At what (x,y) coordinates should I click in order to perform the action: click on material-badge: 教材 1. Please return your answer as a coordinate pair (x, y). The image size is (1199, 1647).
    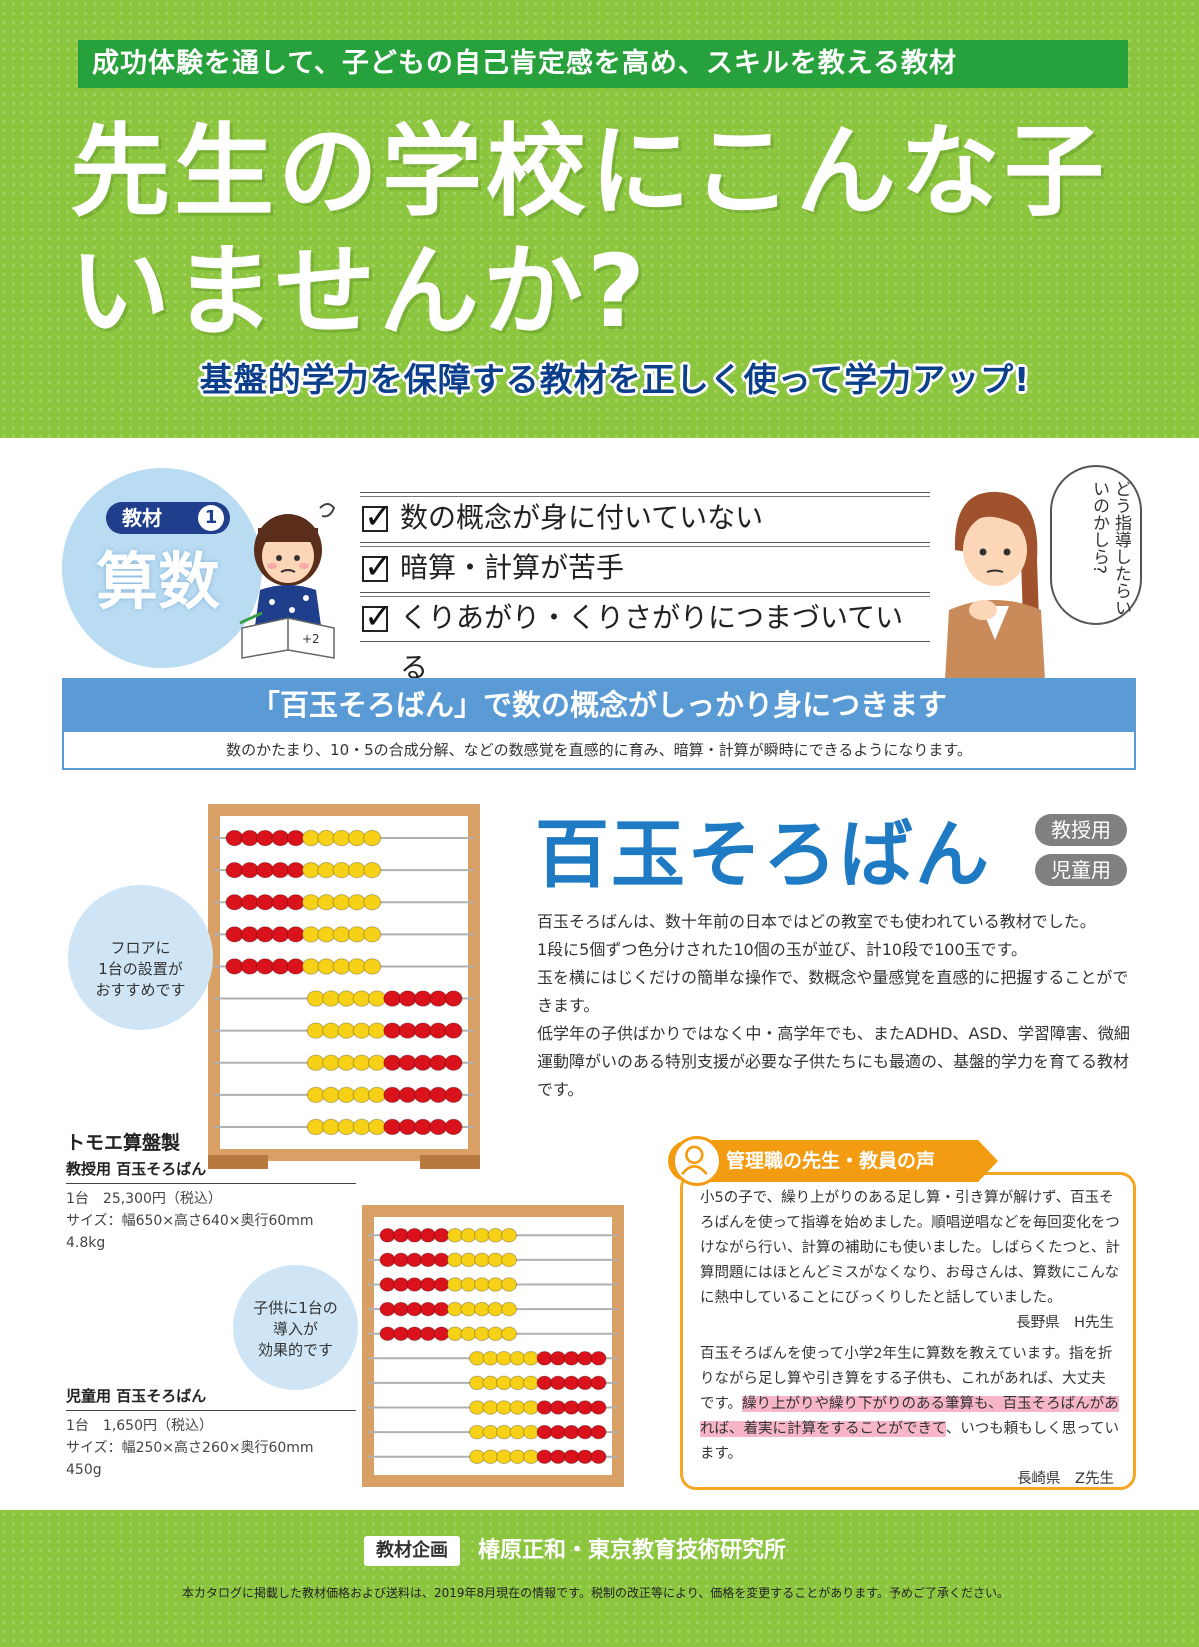
    Looking at the image, I should click on (168, 518).